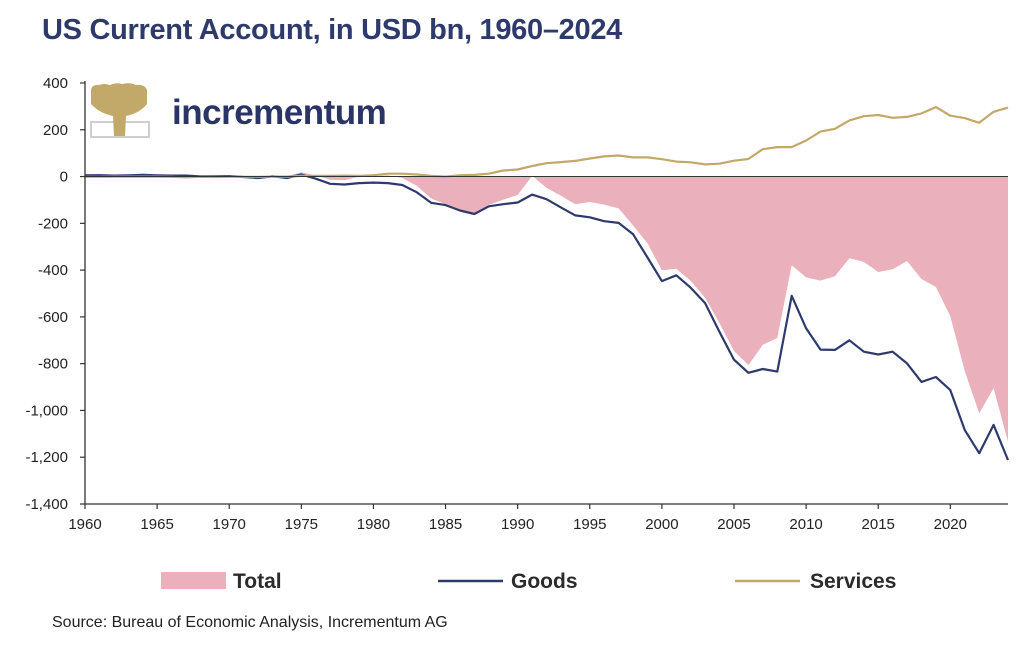 Image resolution: width=1024 pixels, height=646 pixels. Describe the element at coordinates (589, 524) in the screenshot. I see `x-tick-label: 1995` at that location.